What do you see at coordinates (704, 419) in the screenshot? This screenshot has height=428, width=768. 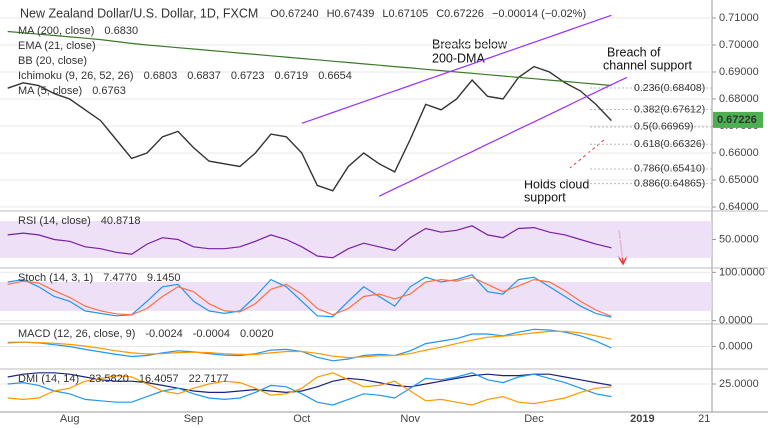 I see `x-tick-label: 21` at bounding box center [704, 419].